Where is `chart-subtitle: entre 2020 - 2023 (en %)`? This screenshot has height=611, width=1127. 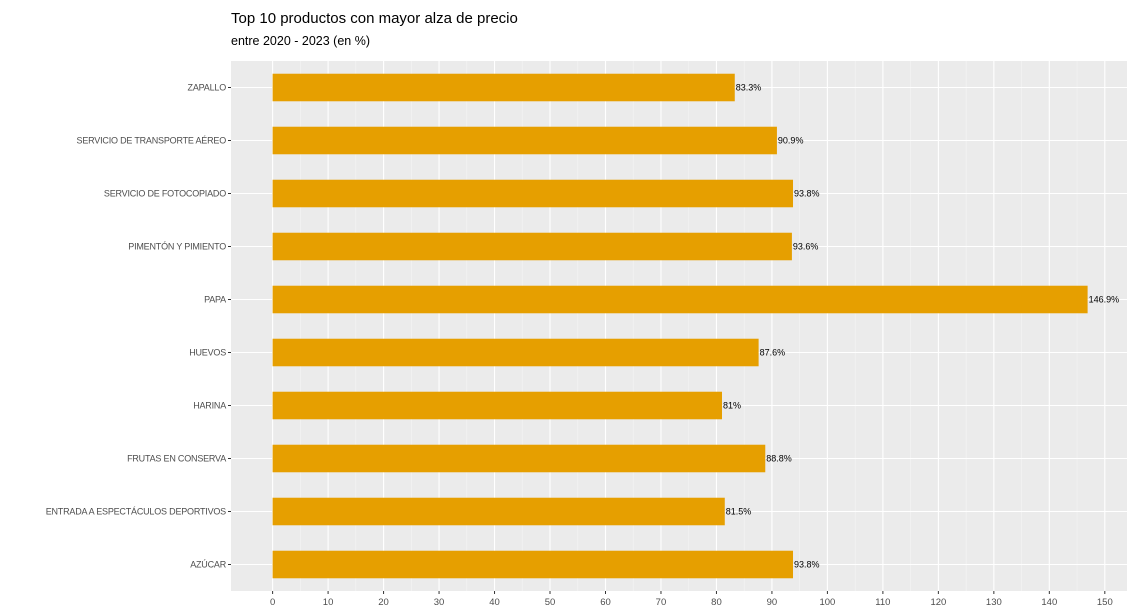 chart-subtitle: entre 2020 - 2023 (en %) is located at coordinates (300, 41).